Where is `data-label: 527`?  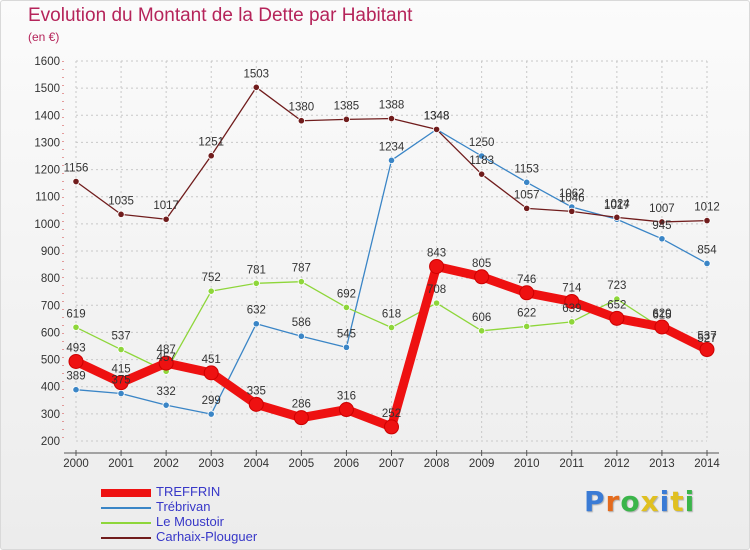 data-label: 527 is located at coordinates (706, 339).